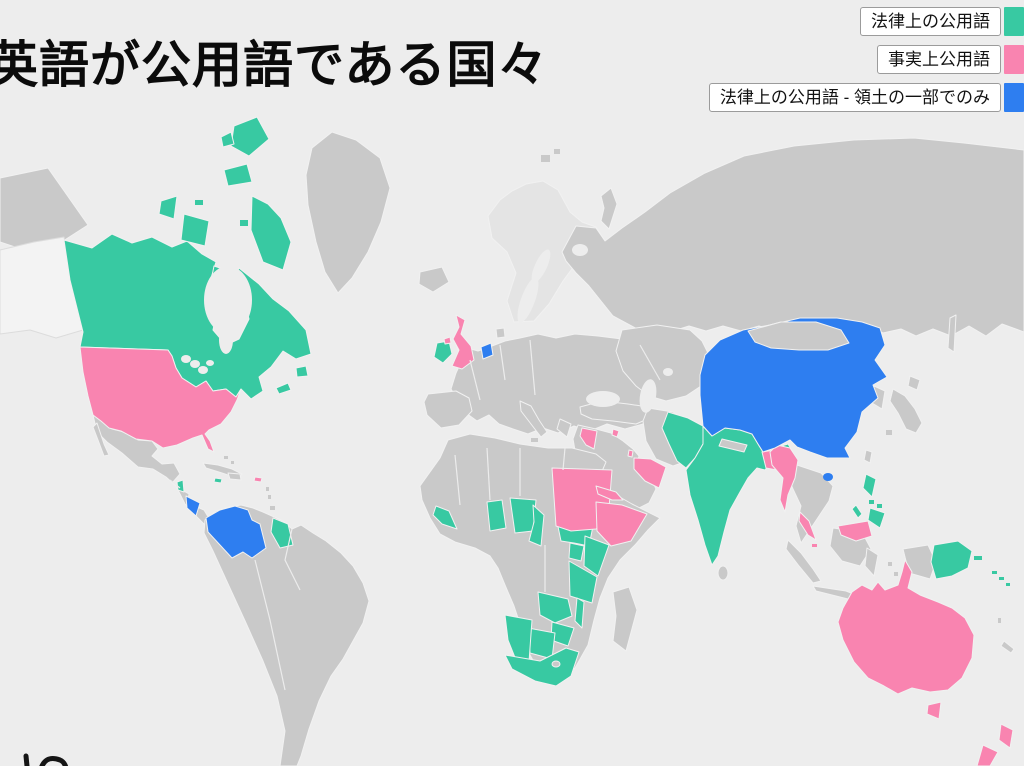  I want to click on country-singapore, so click(814, 545).